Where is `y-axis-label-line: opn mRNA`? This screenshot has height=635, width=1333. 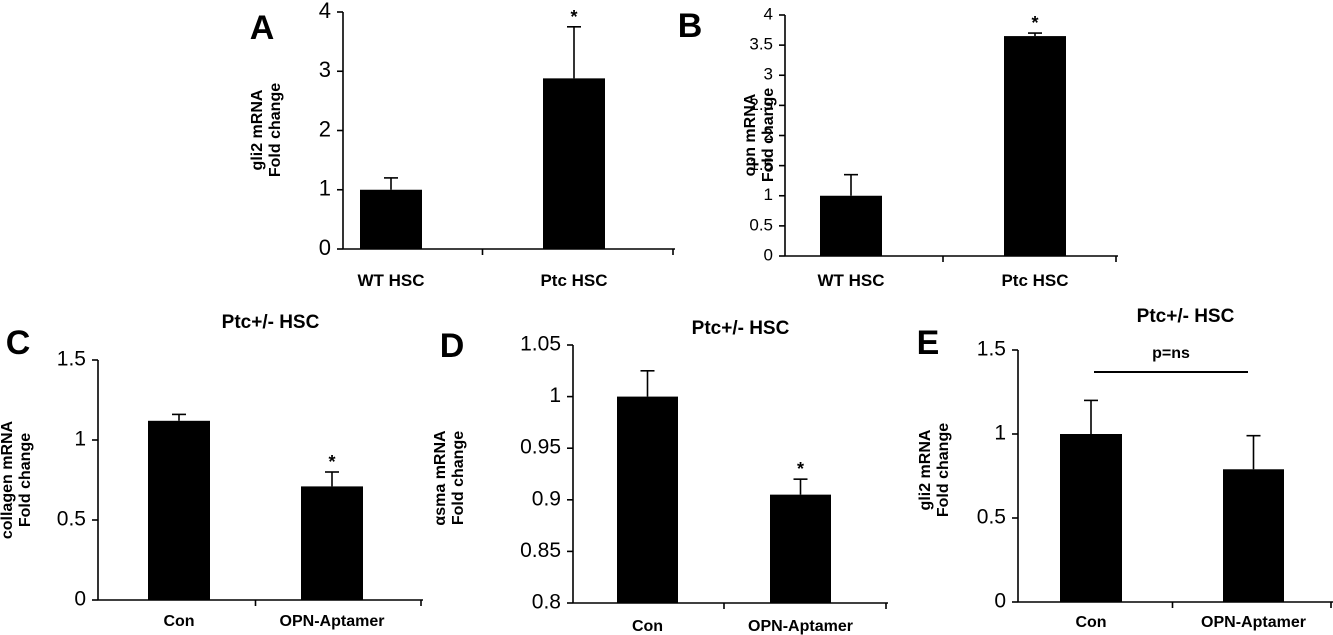 y-axis-label-line: opn mRNA is located at coordinates (750, 134).